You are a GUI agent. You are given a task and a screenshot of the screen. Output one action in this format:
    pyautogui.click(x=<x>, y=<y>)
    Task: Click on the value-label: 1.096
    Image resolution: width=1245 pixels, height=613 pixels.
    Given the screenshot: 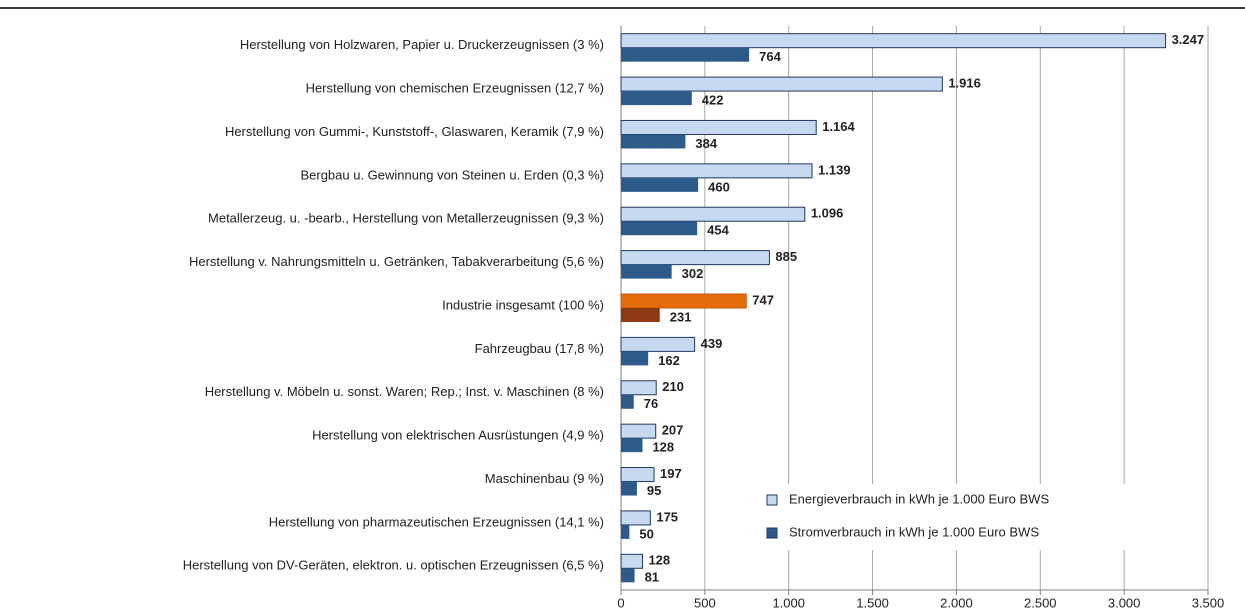 What is the action you would take?
    pyautogui.click(x=827, y=213)
    